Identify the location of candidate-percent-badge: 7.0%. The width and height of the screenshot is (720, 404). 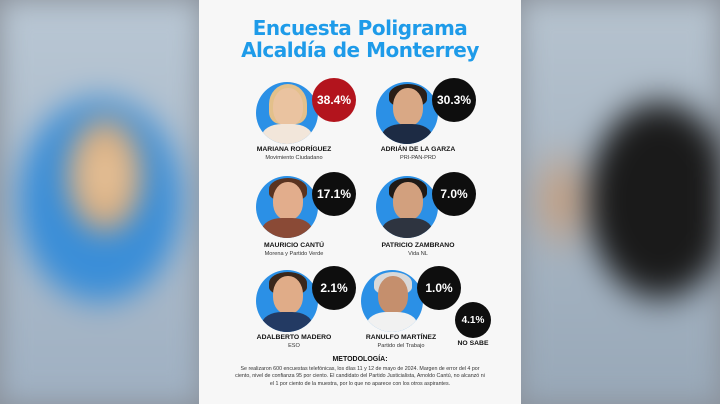
(454, 194).